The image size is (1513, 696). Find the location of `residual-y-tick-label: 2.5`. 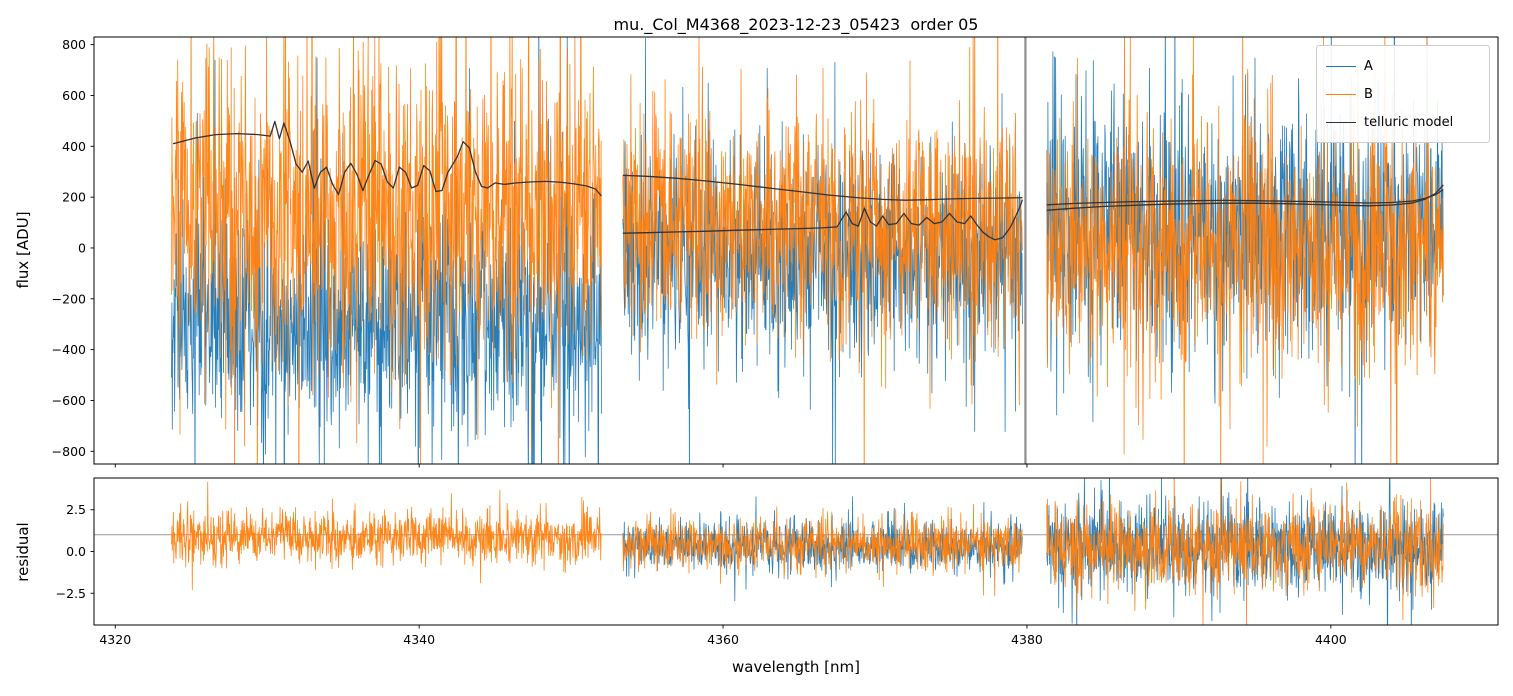

residual-y-tick-label: 2.5 is located at coordinates (76, 509).